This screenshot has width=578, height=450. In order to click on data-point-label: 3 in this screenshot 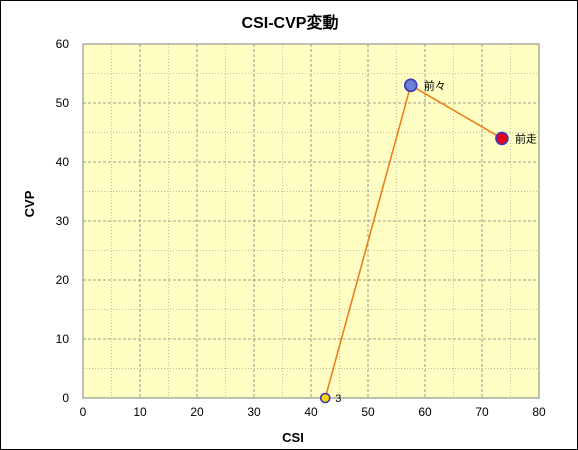, I will do `click(338, 399)`.